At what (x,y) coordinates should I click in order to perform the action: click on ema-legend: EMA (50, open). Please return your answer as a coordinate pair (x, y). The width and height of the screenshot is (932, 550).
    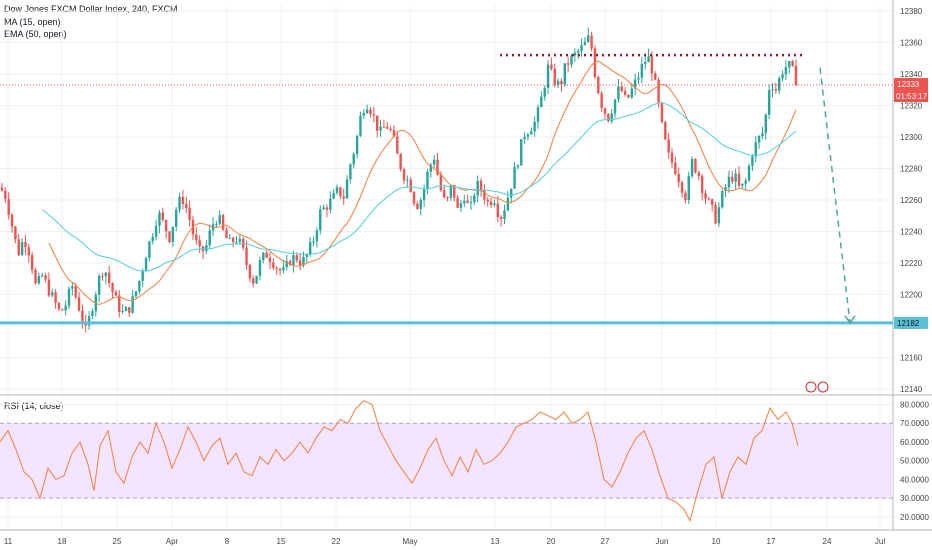
    Looking at the image, I should click on (35, 34).